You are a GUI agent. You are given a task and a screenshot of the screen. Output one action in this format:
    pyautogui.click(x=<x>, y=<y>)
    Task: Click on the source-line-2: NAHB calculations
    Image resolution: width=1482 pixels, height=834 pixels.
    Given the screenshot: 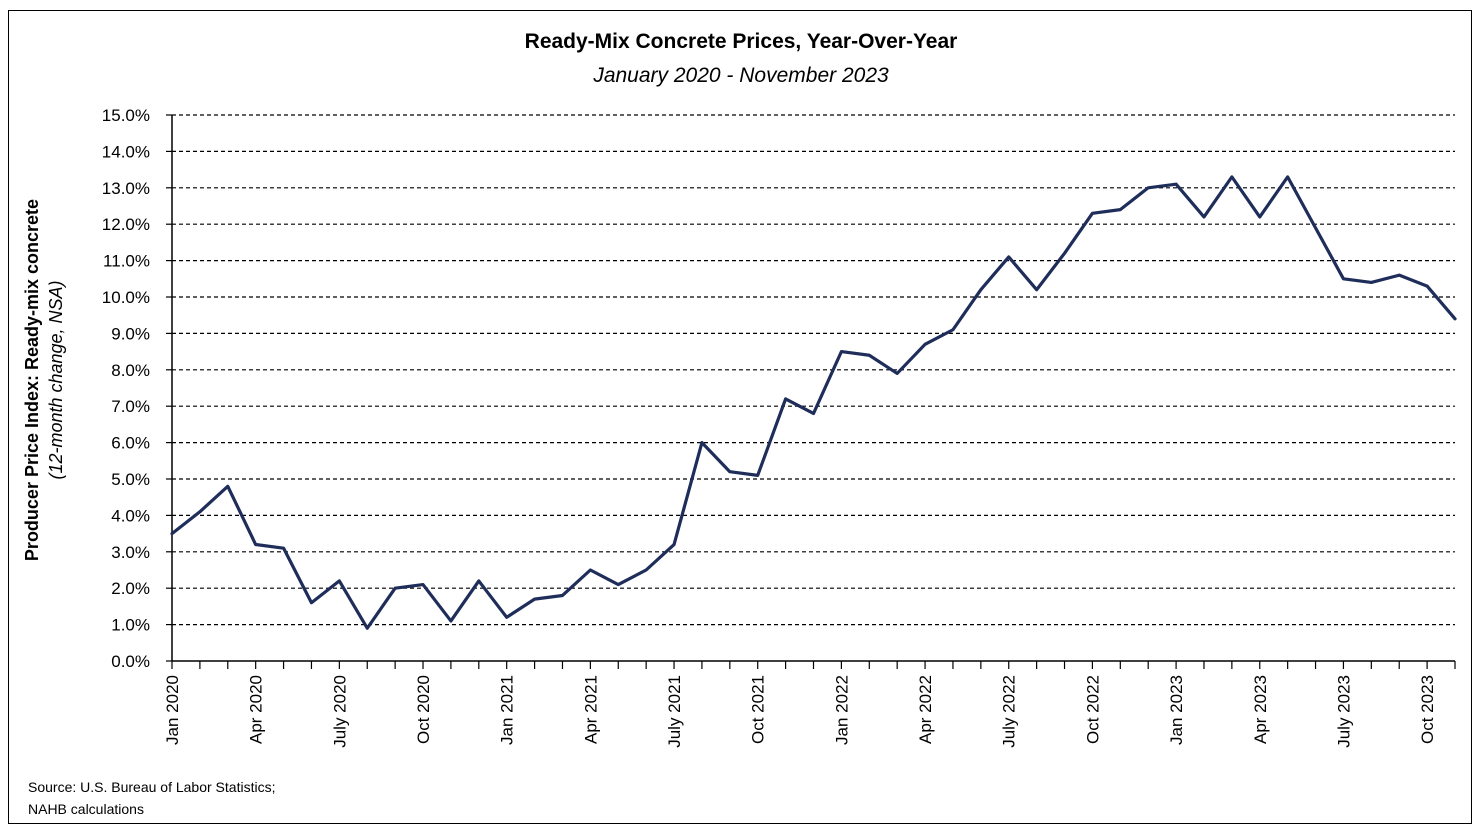 What is the action you would take?
    pyautogui.click(x=86, y=809)
    